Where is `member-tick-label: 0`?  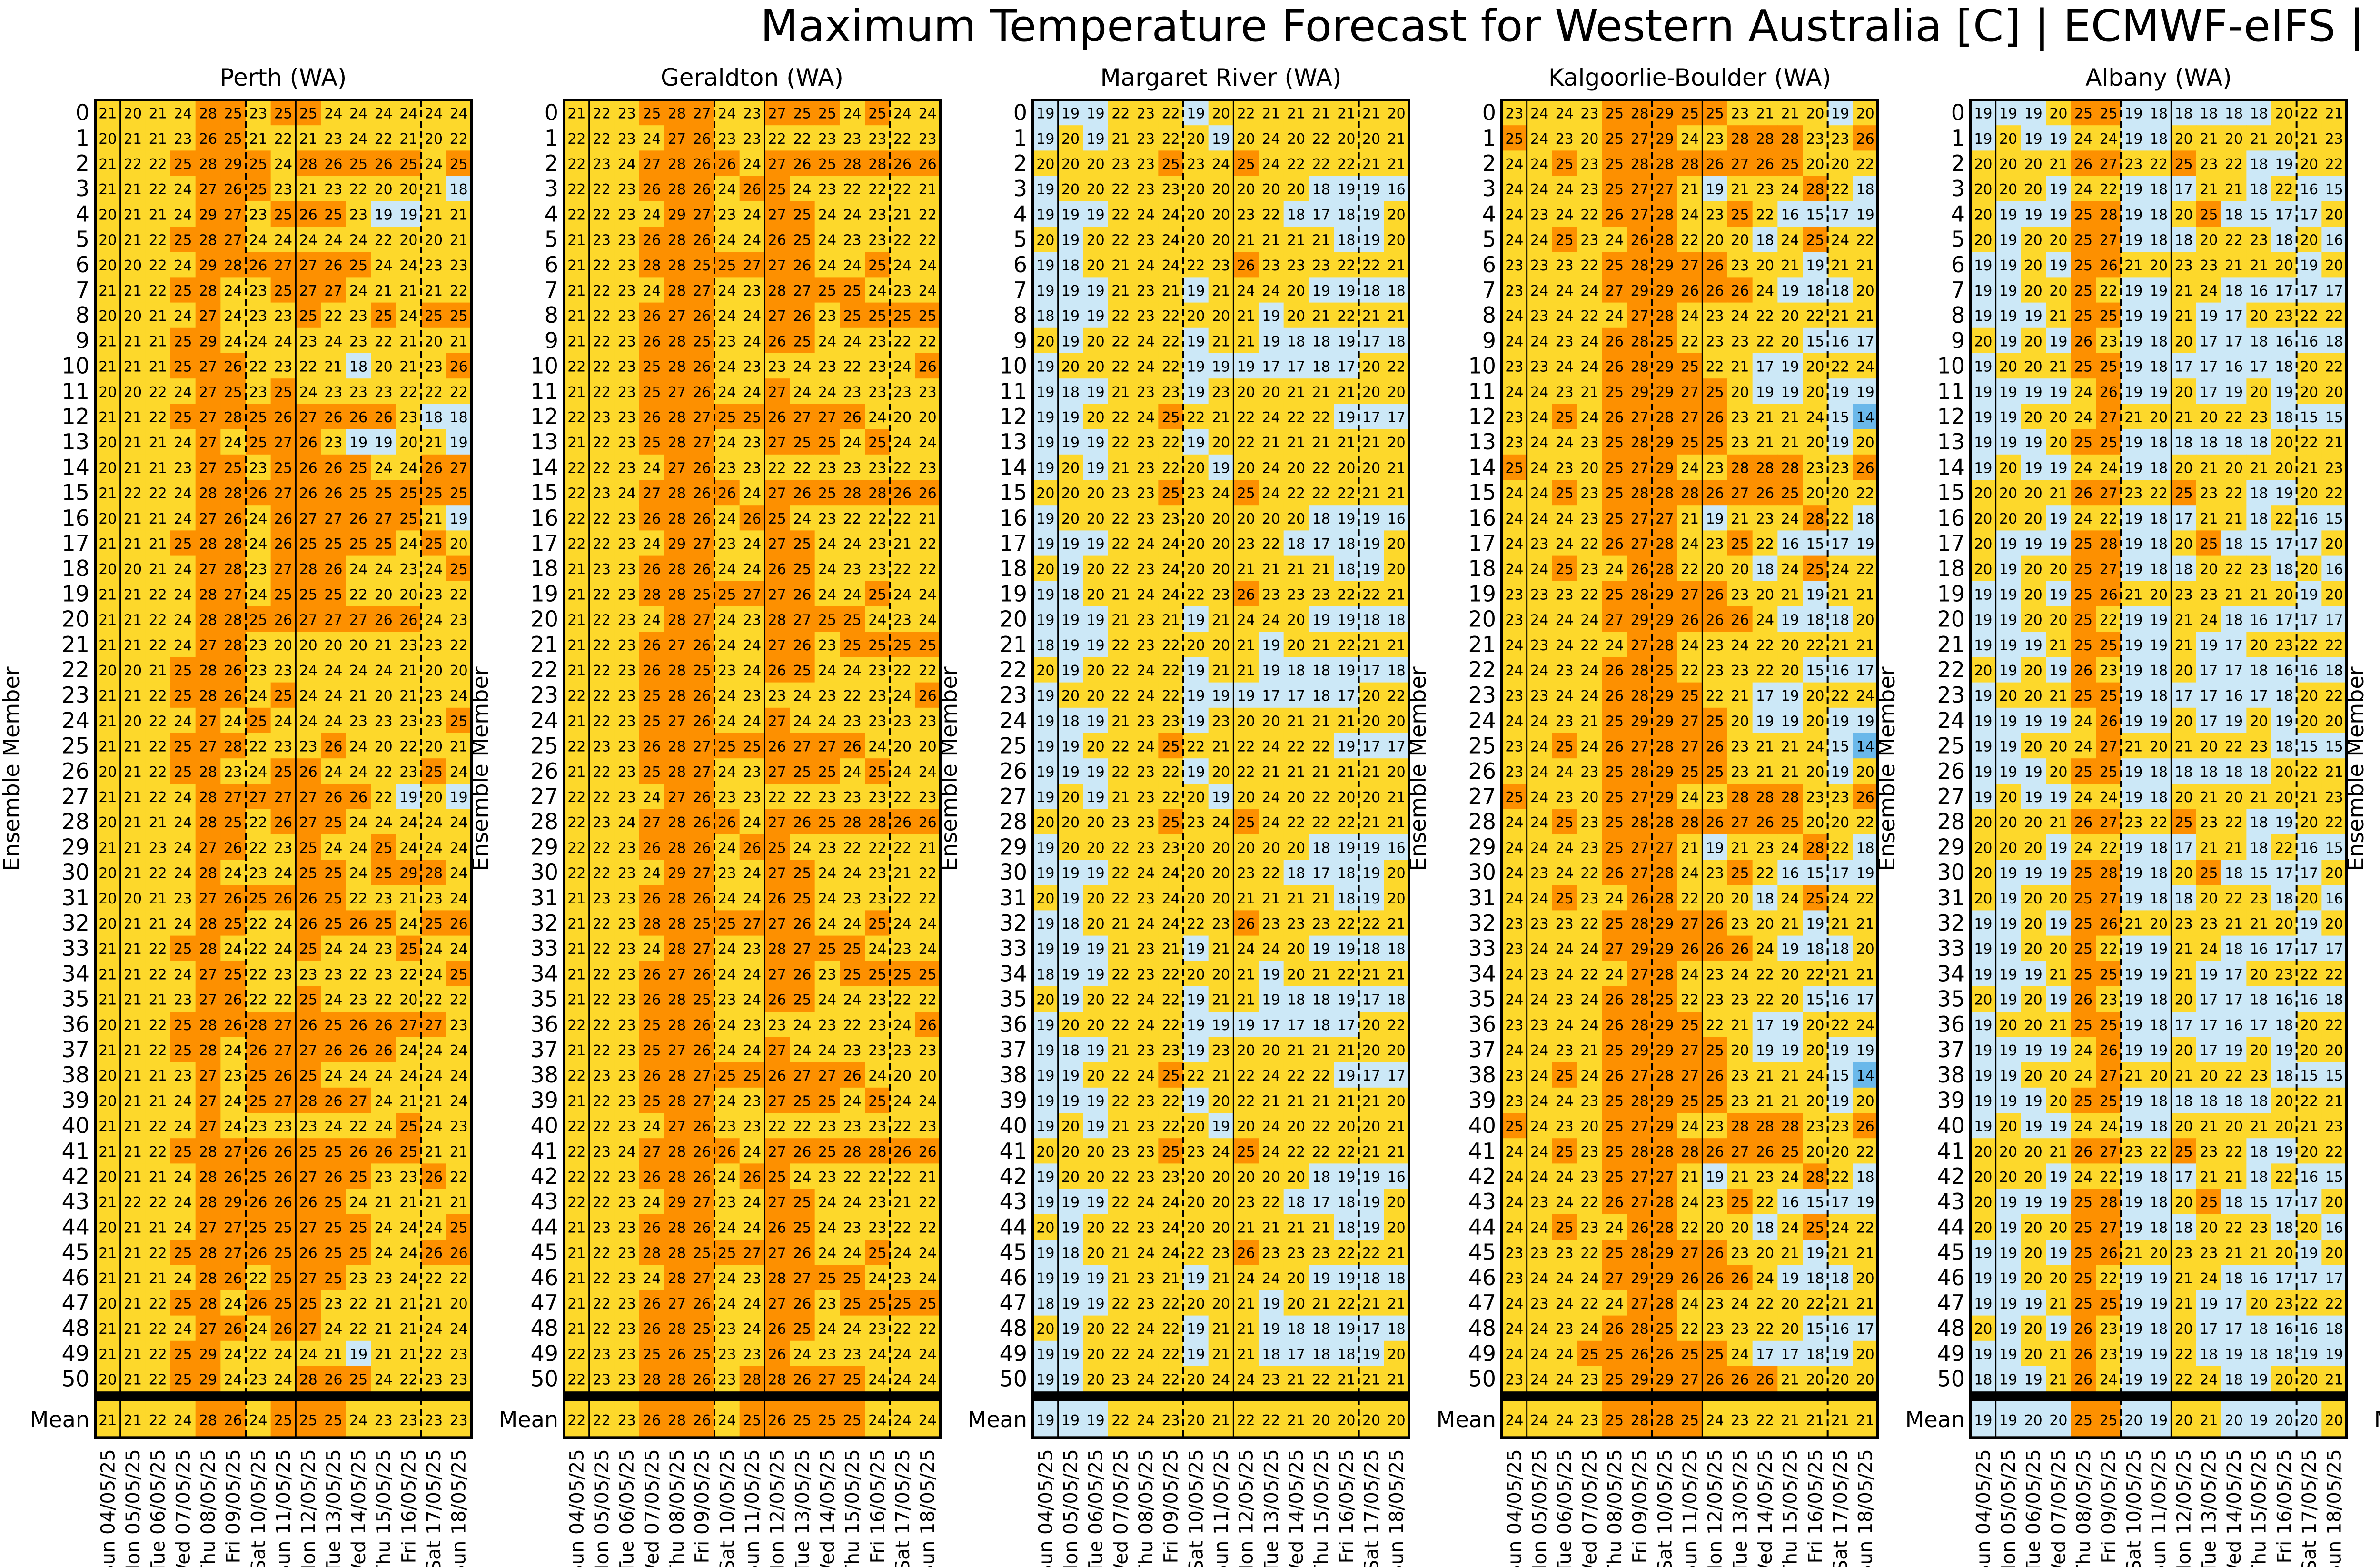
member-tick-label: 0 is located at coordinates (1020, 113).